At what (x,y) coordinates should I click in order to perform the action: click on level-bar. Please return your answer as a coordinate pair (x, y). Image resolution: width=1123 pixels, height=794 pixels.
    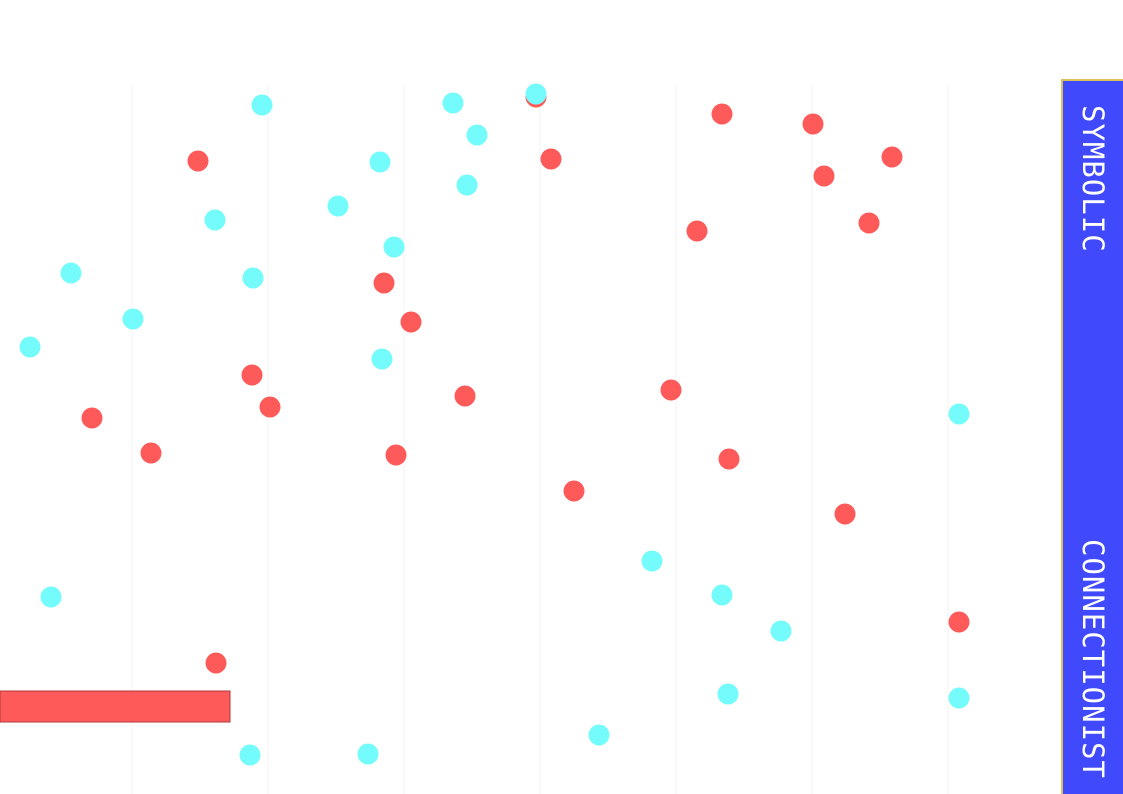
    Looking at the image, I should click on (115, 706).